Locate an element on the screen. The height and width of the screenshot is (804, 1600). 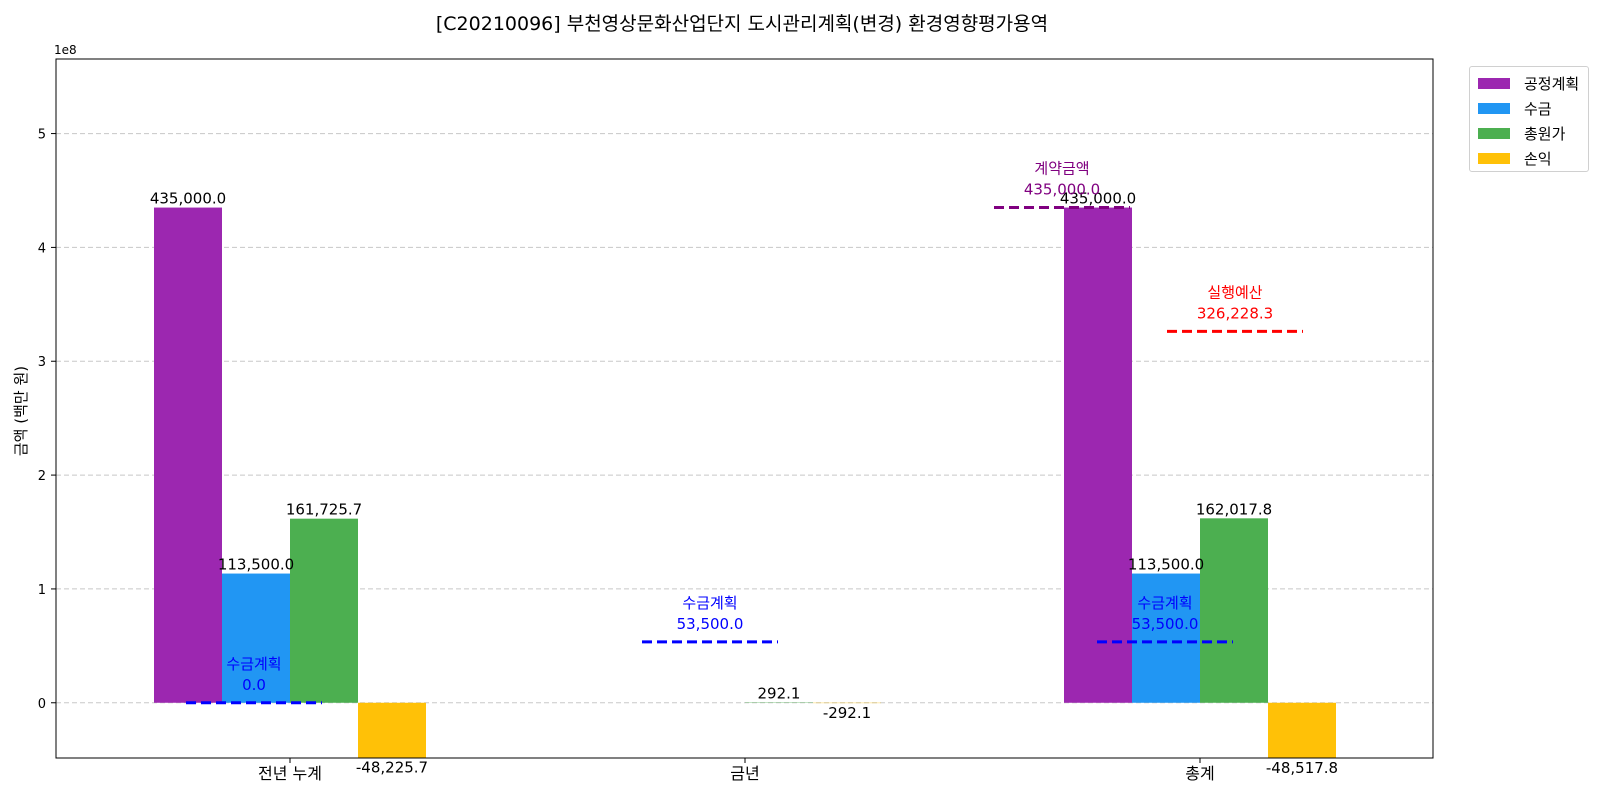
legend-item: 수금 is located at coordinates (1529, 108).